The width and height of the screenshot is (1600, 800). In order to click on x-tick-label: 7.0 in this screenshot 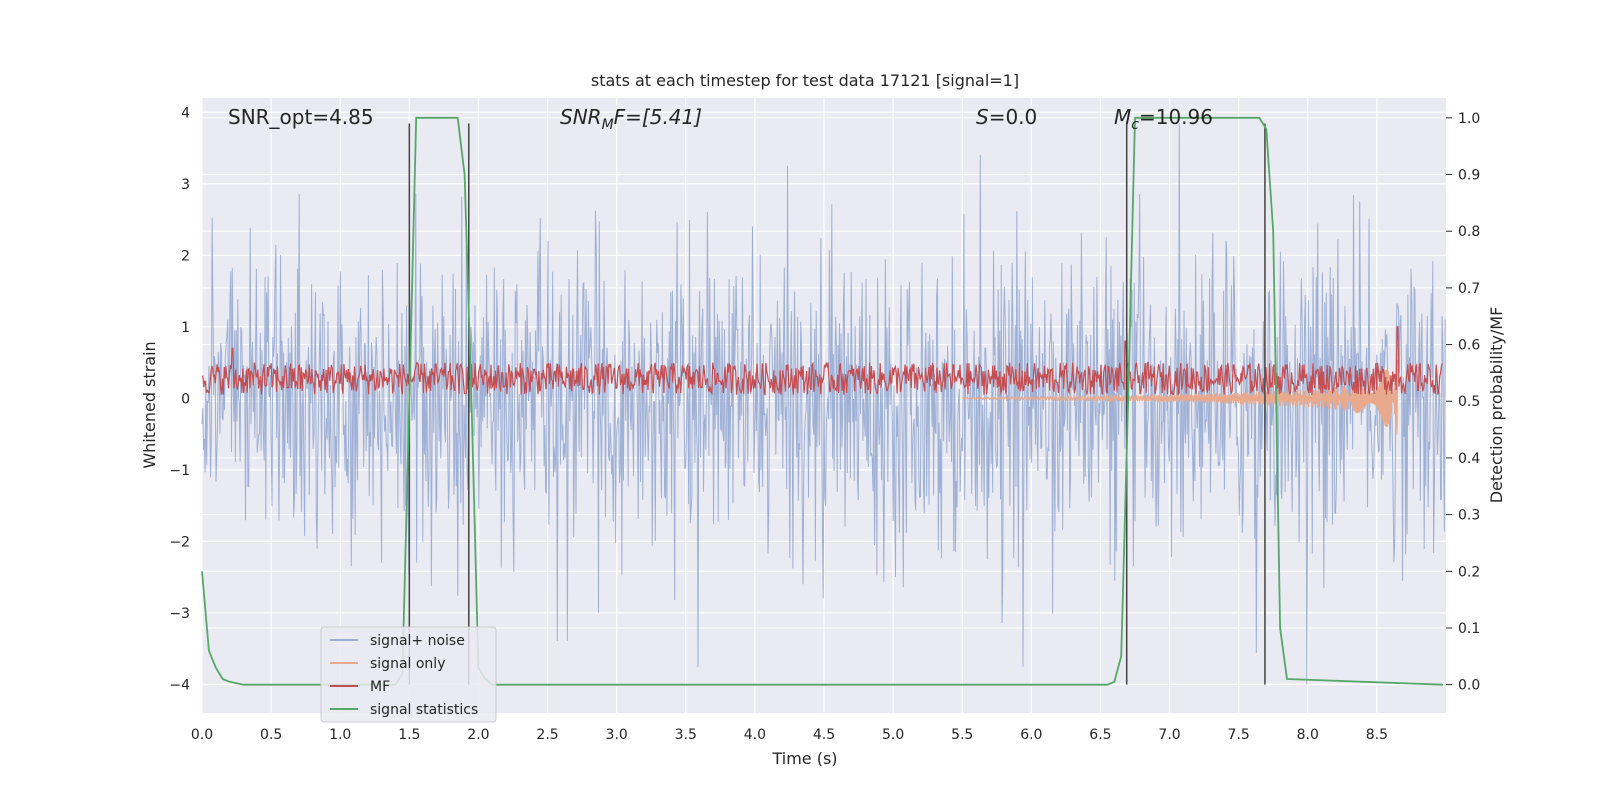, I will do `click(1169, 735)`.